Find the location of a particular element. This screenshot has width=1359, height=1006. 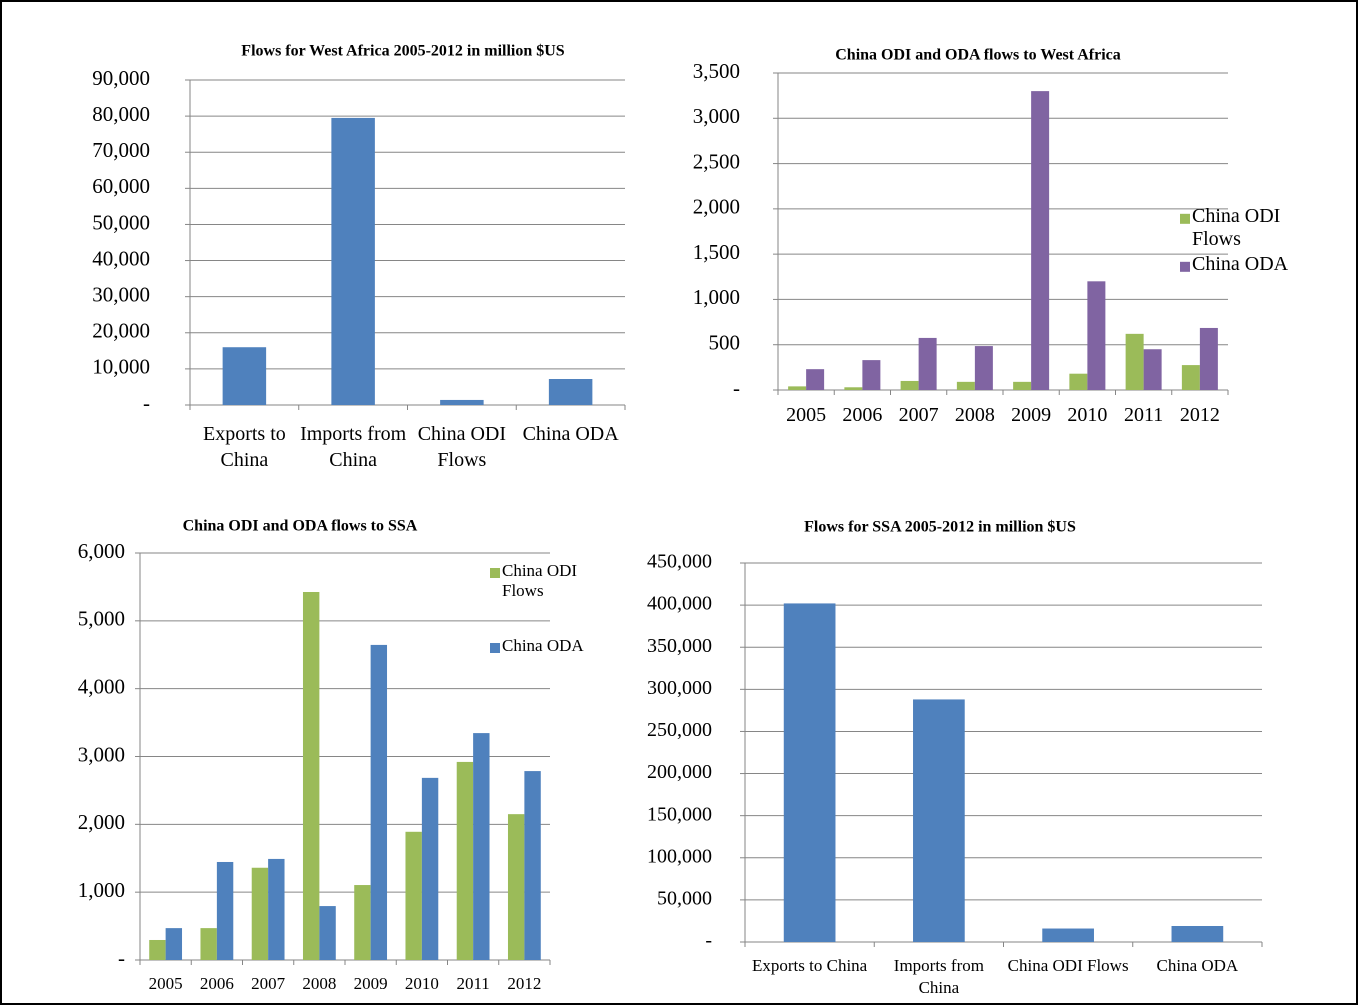

y-tick-label: 1,500 is located at coordinates (716, 252).